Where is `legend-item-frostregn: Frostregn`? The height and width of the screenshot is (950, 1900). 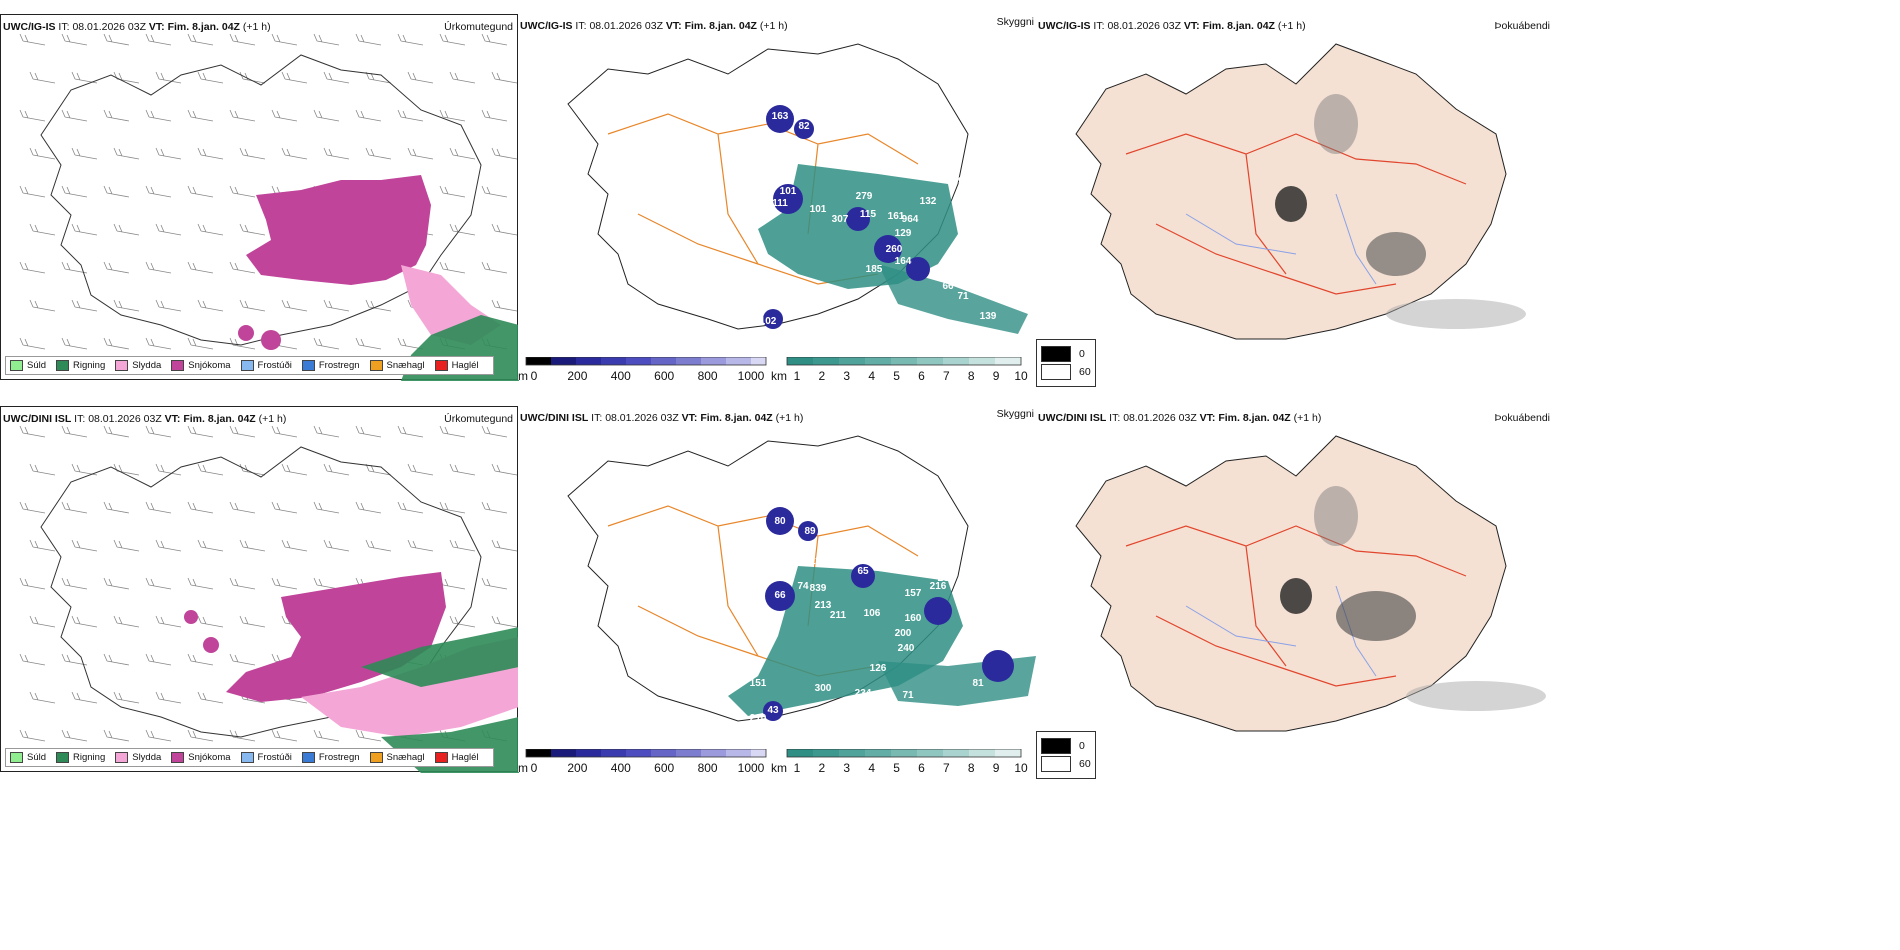
legend-item-frostregn: Frostregn is located at coordinates (330, 757).